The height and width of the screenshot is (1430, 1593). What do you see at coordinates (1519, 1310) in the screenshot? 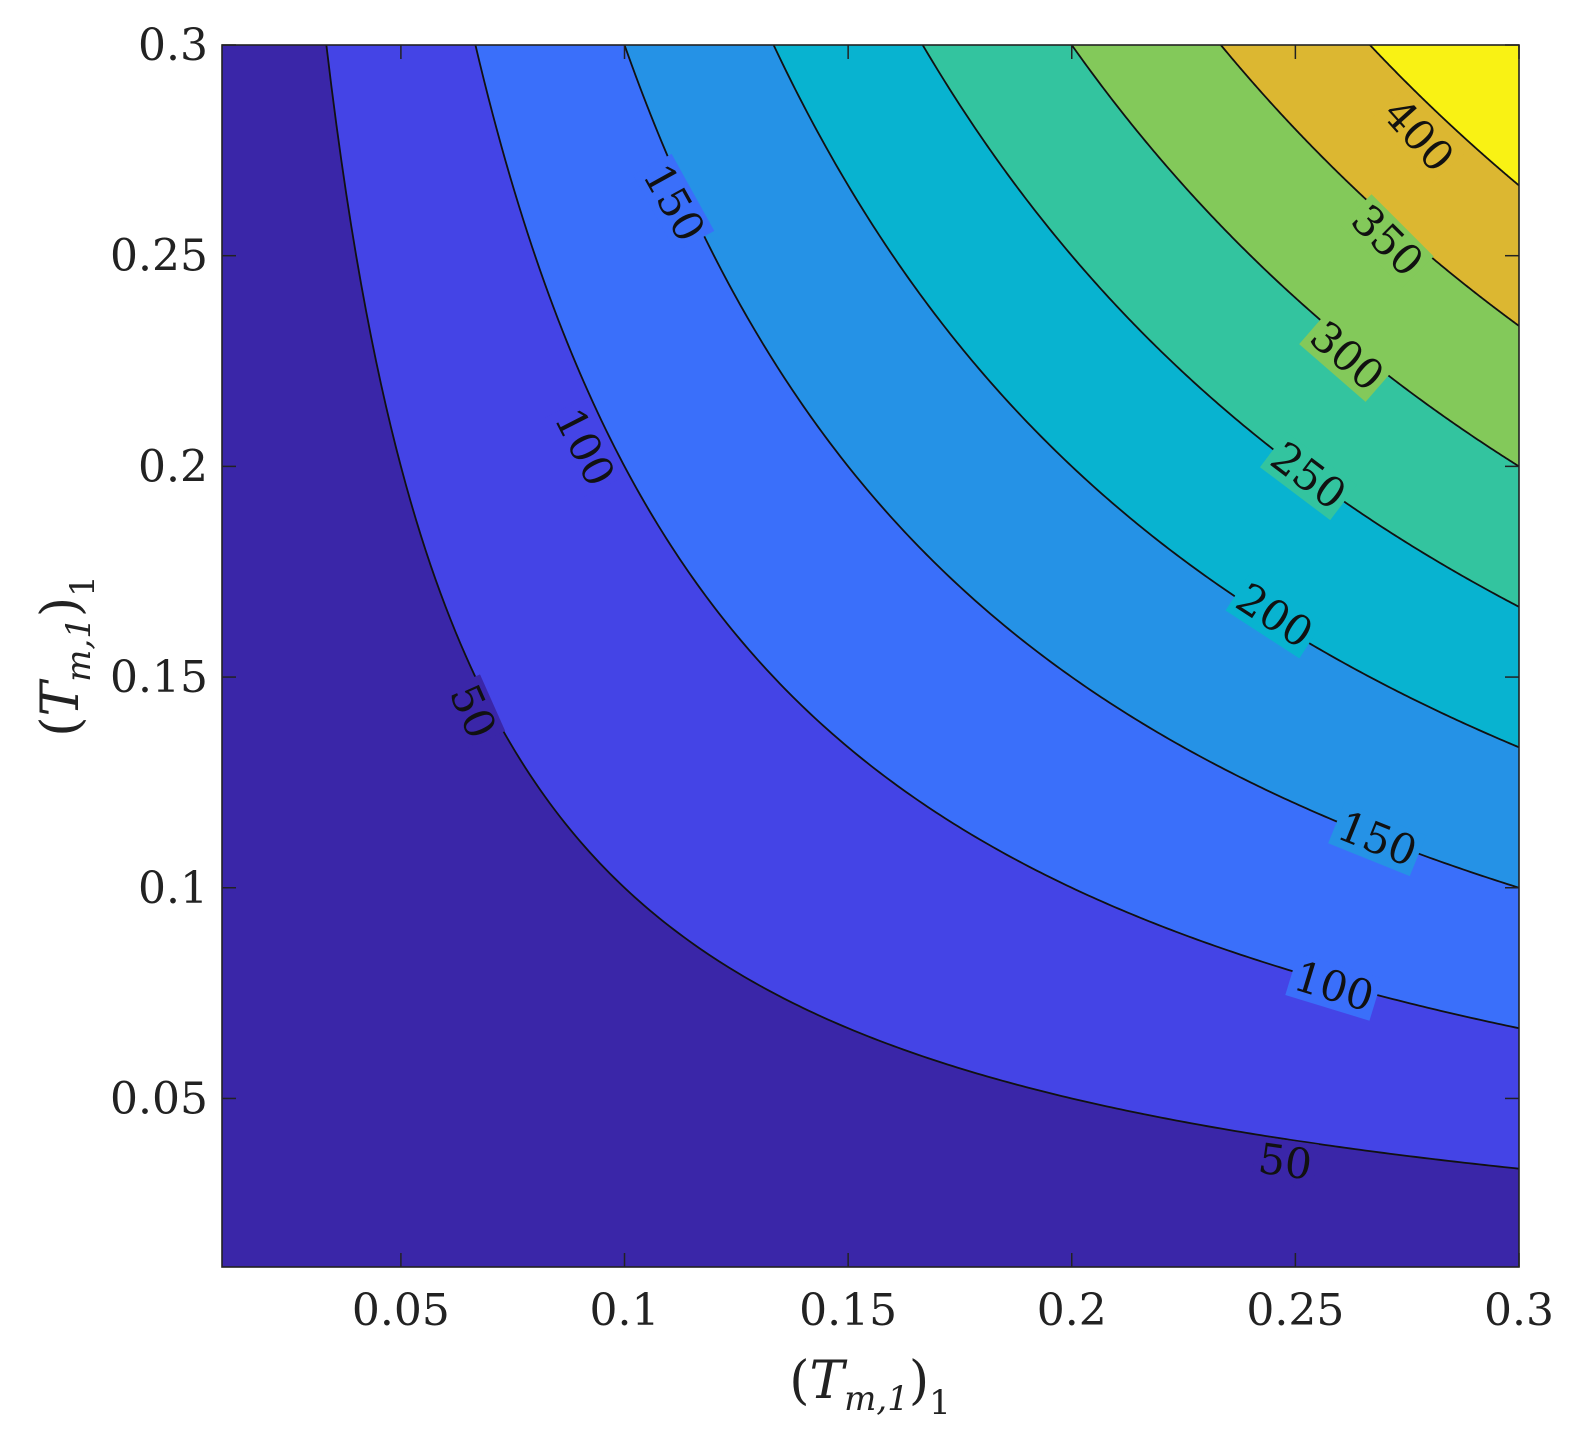
I see `x-tick-label: 0.3` at bounding box center [1519, 1310].